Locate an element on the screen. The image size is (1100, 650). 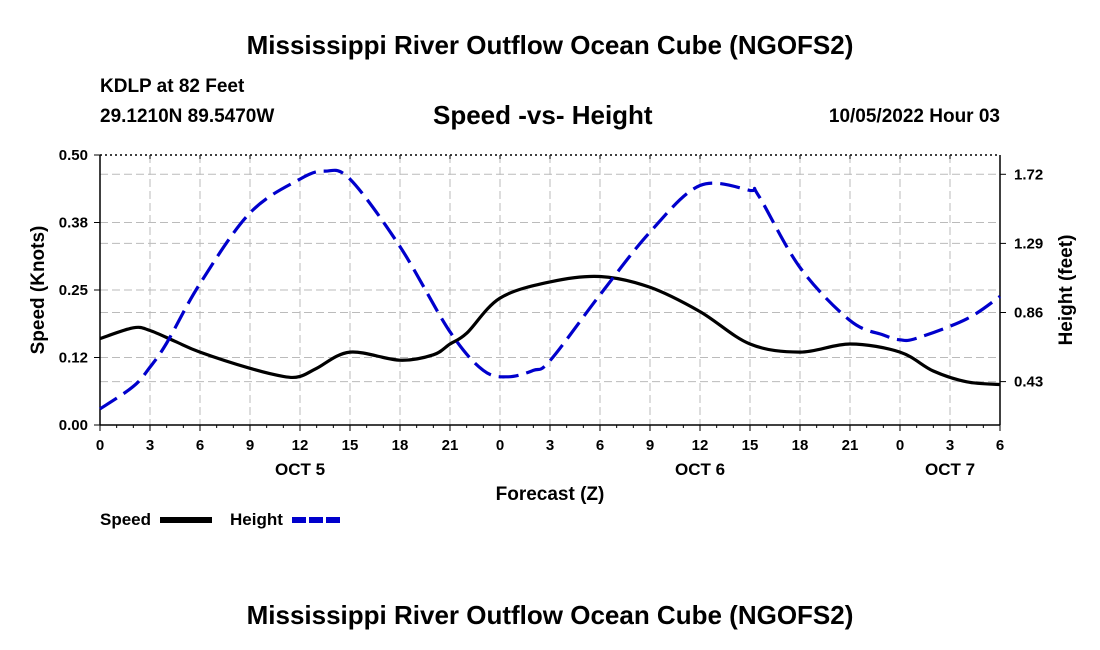
y-tick-label: 0.12 is located at coordinates (73, 358).